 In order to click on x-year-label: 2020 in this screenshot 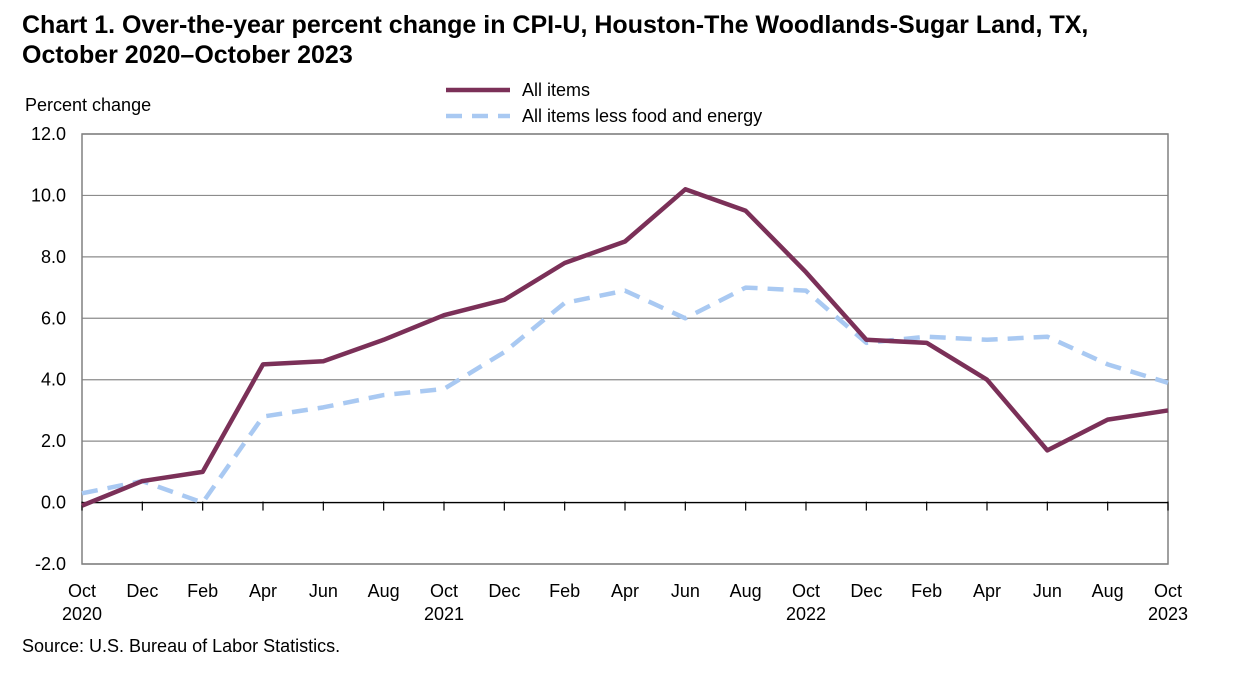, I will do `click(82, 614)`.